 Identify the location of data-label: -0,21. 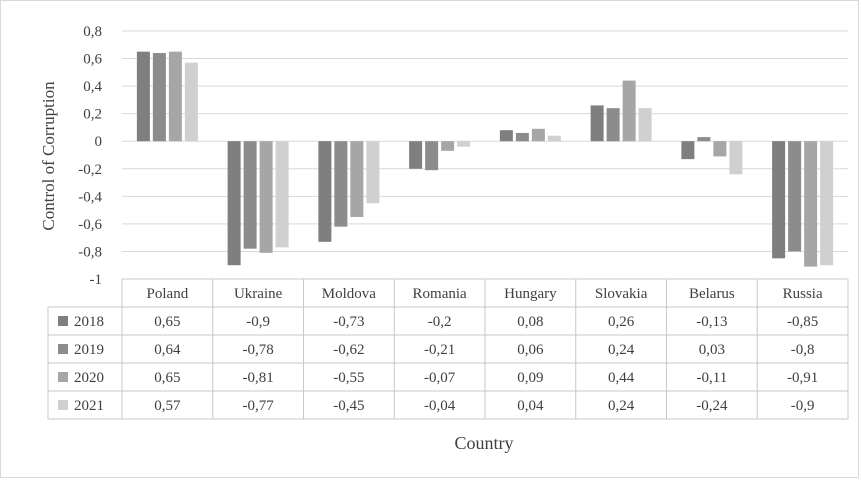
(439, 350).